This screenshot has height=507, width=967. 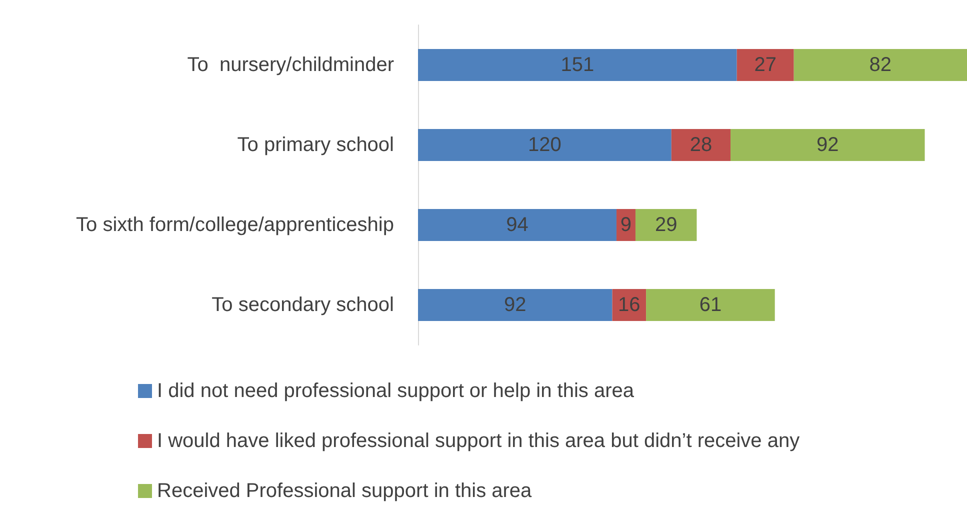 I want to click on data-label: 27, so click(x=765, y=65).